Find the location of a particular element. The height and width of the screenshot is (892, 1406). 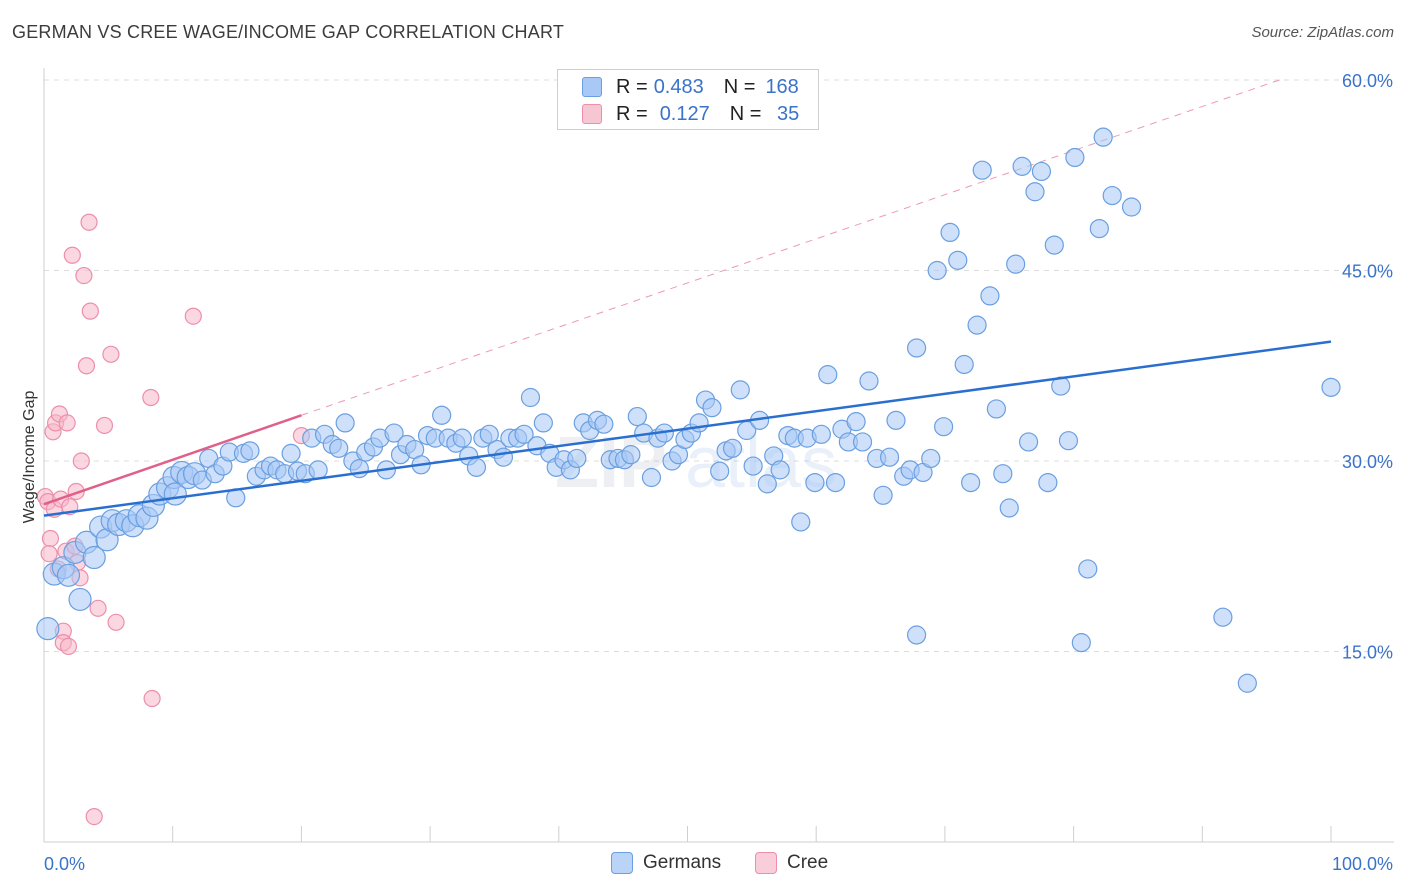

y-tick-label: 60.0% is located at coordinates (1367, 81).